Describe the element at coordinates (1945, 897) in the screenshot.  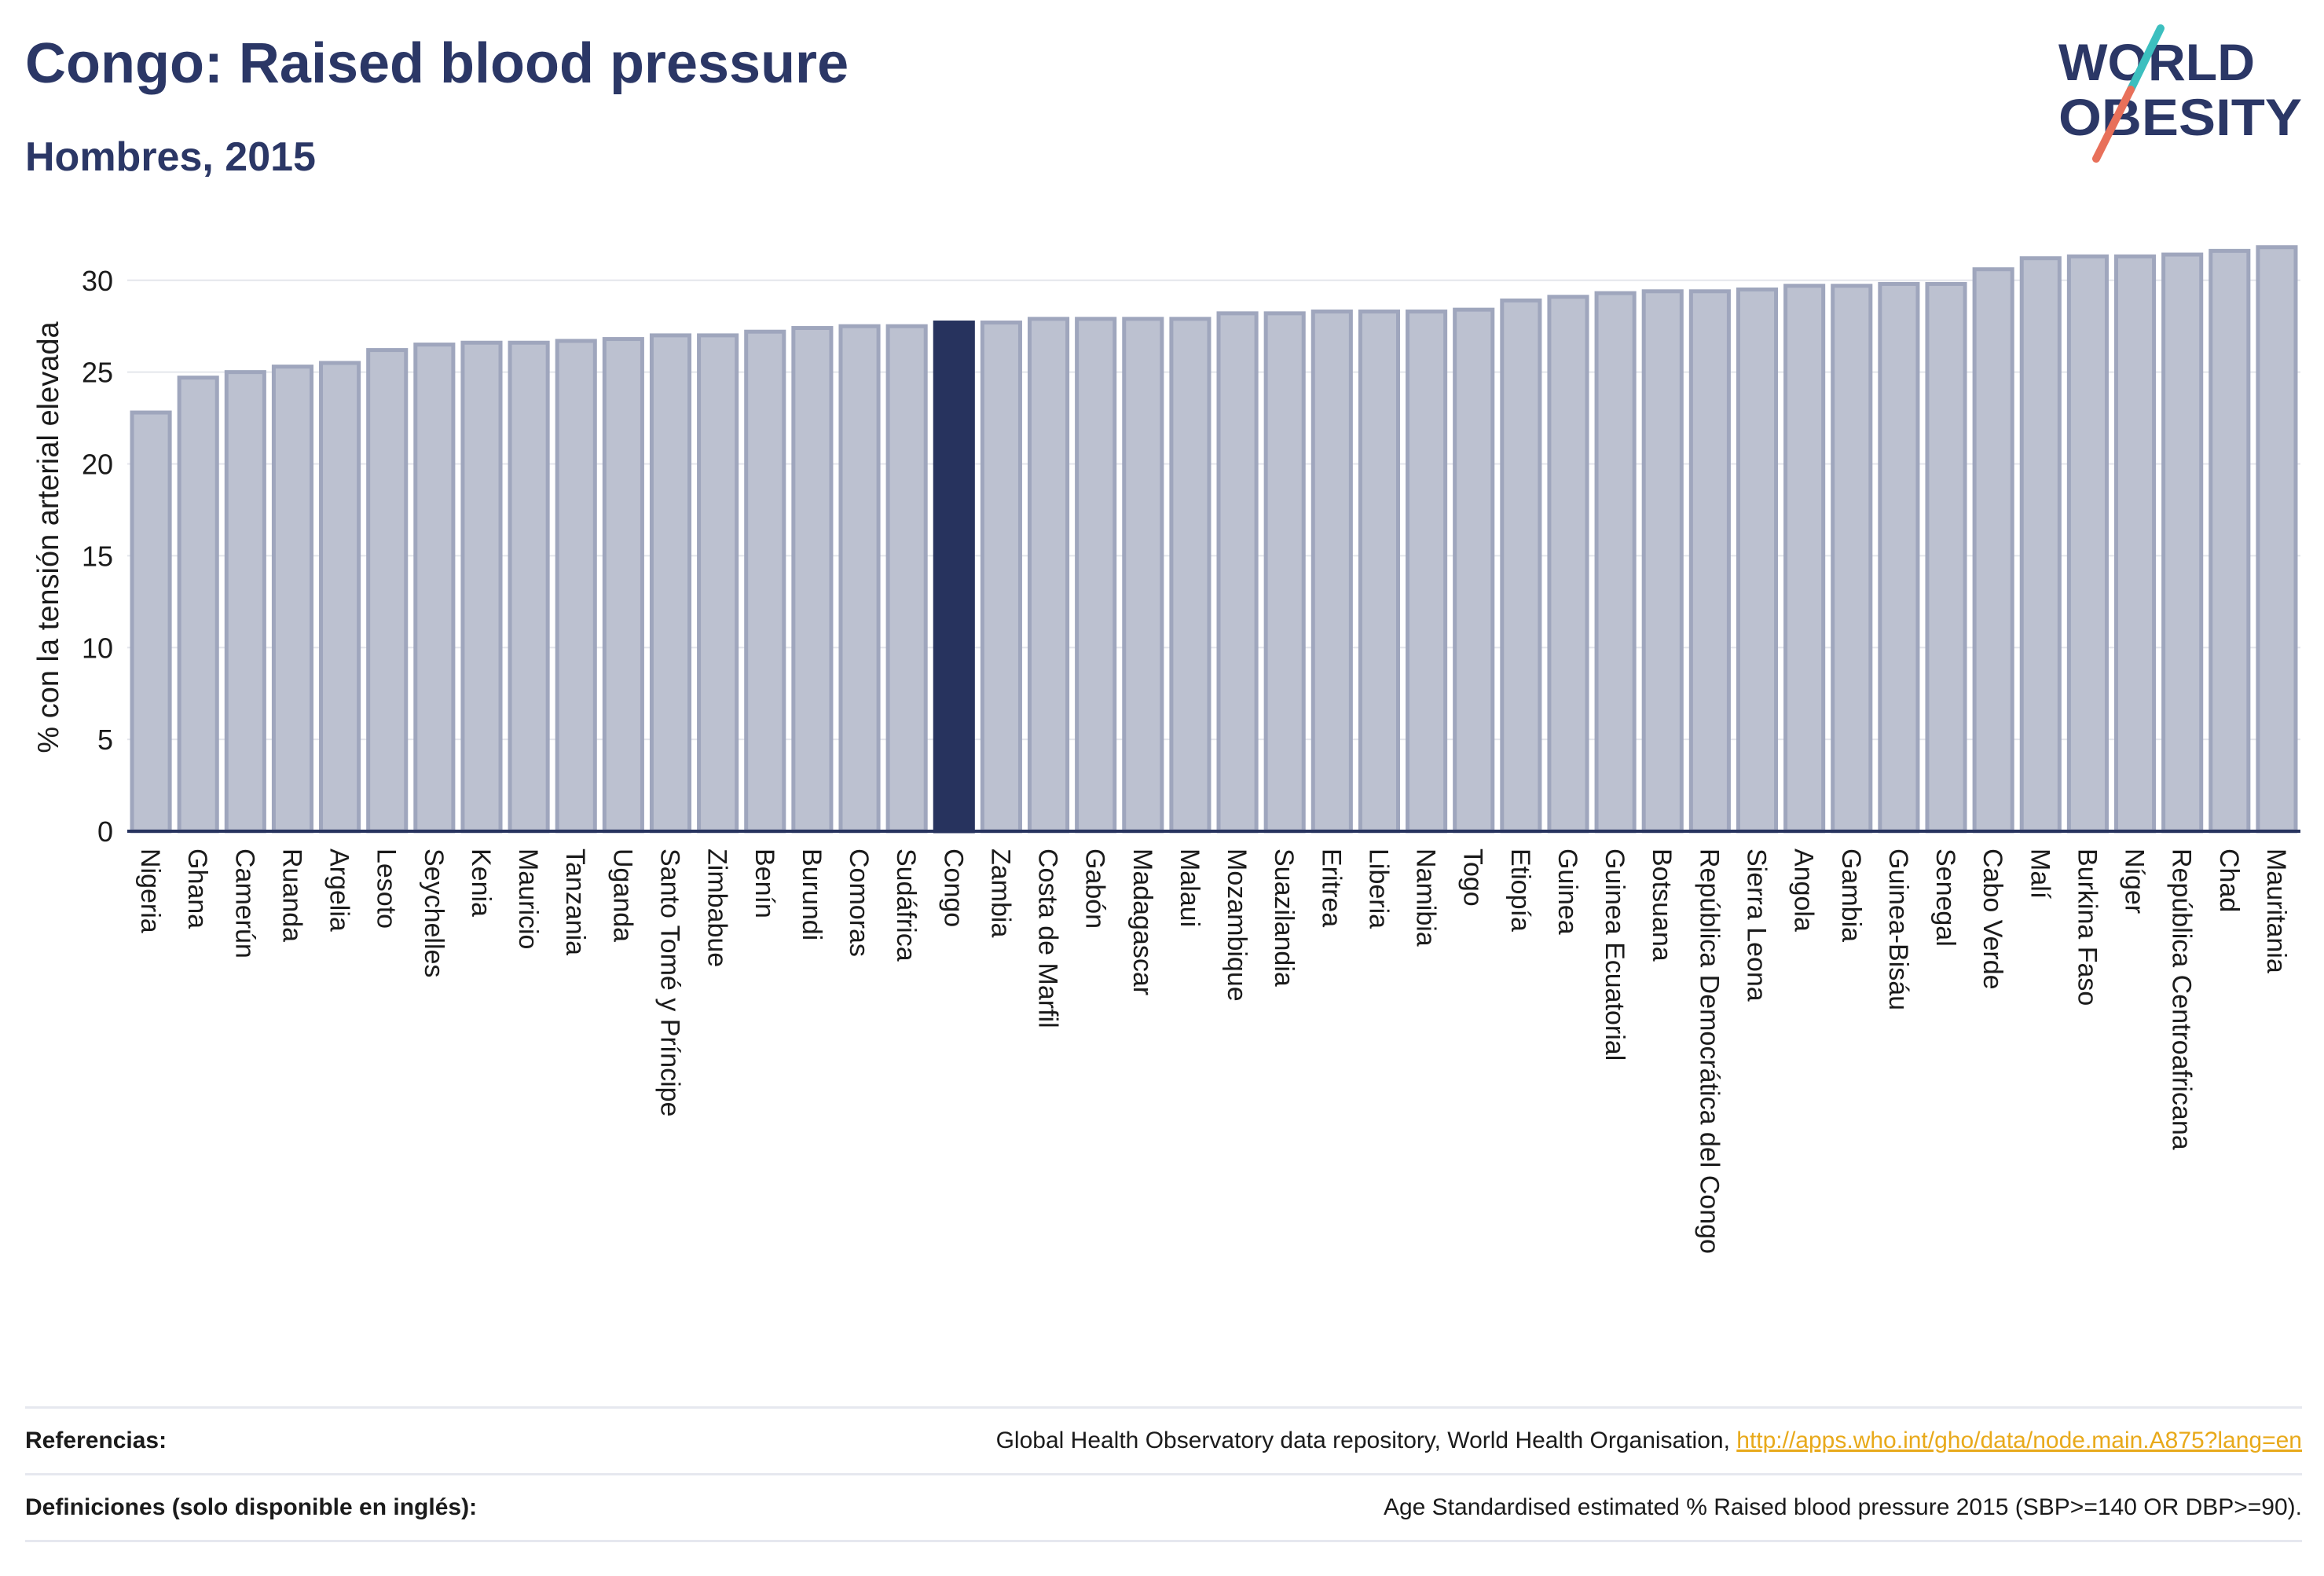
I see `x-tick-label: Senegal` at that location.